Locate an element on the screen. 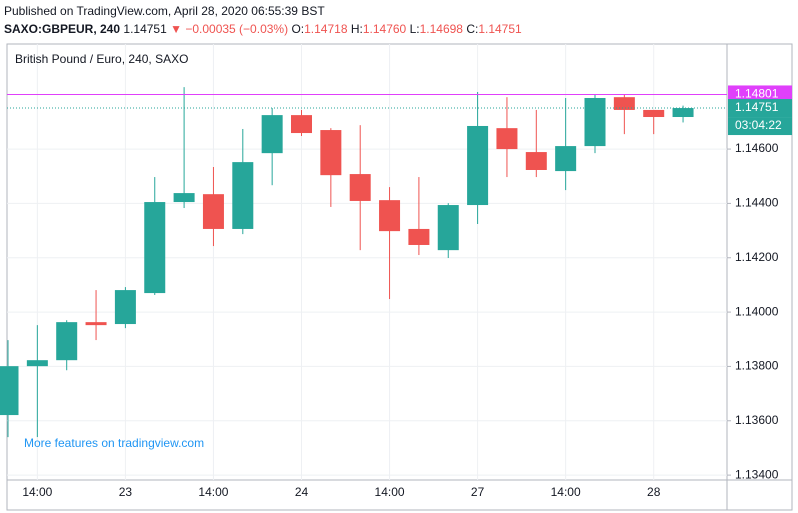  y-tick-label: 1.14600 is located at coordinates (757, 148).